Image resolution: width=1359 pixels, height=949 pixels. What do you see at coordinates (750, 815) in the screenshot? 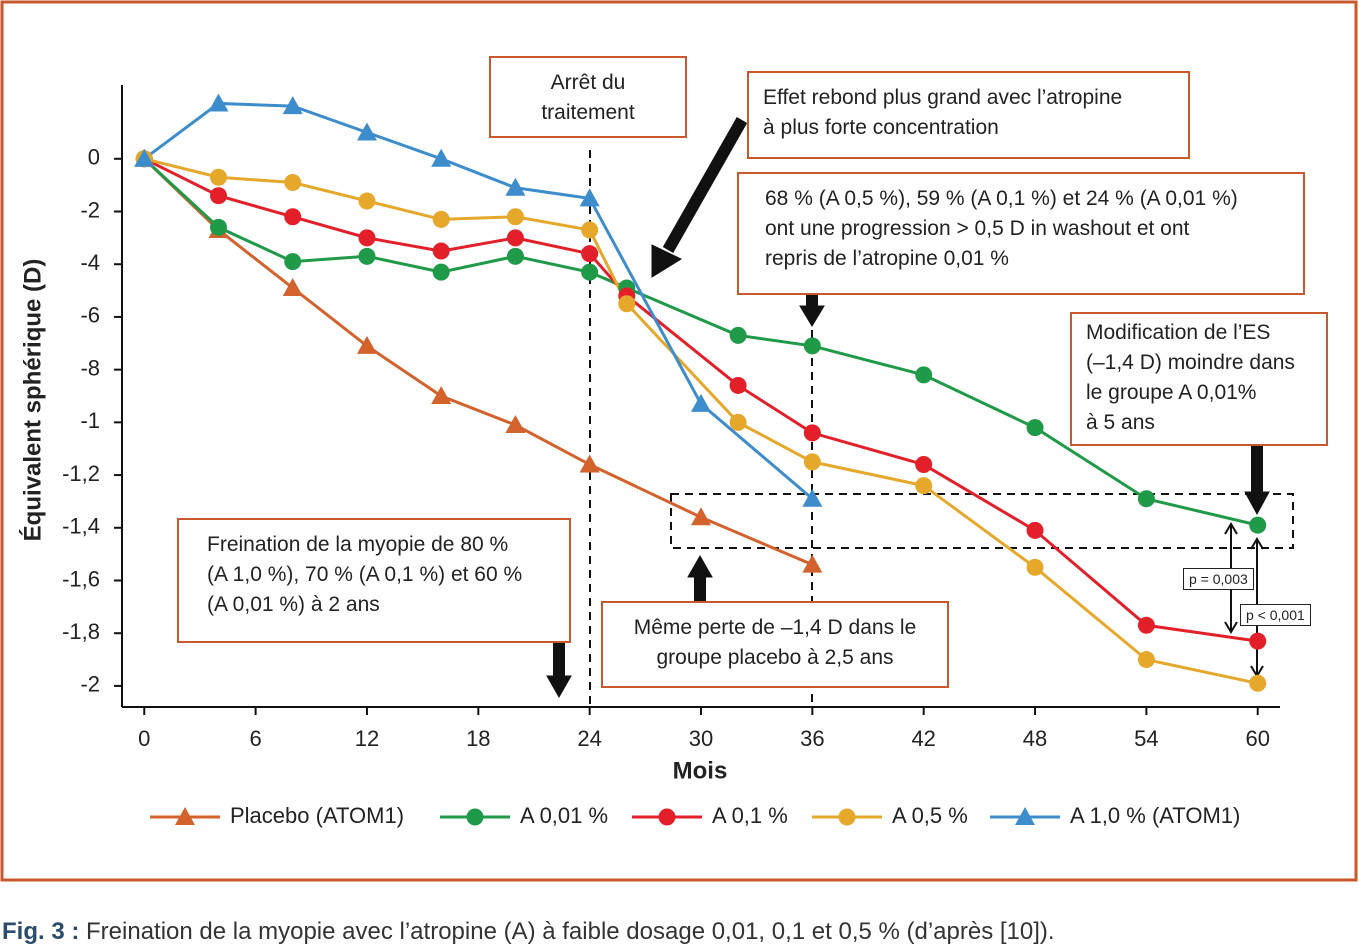
I see `legend-label: A 0,1 %` at bounding box center [750, 815].